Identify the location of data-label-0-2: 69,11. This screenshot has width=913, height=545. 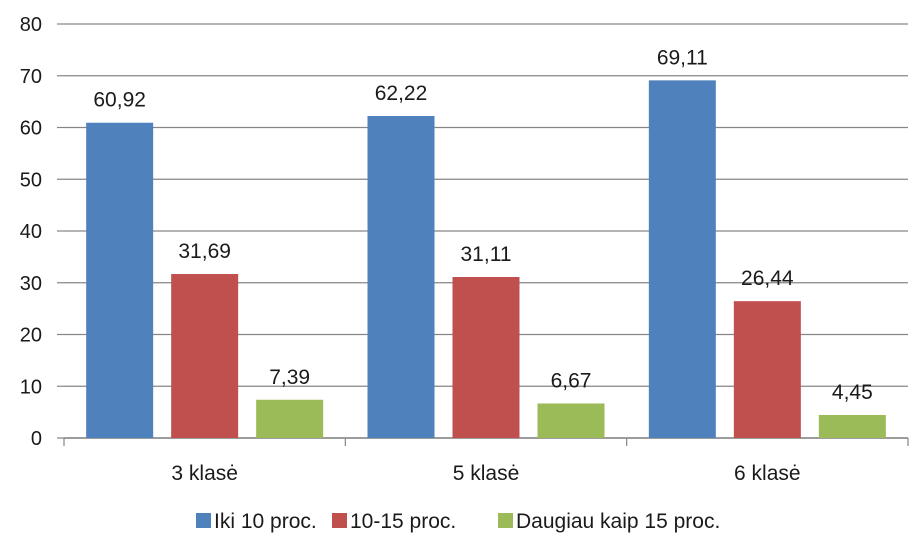
(682, 57).